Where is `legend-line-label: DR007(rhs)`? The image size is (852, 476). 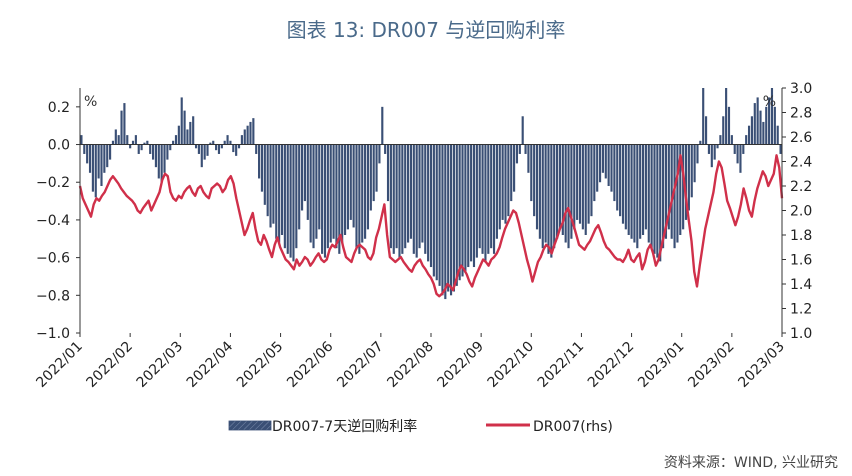
legend-line-label: DR007(rhs) is located at coordinates (573, 427).